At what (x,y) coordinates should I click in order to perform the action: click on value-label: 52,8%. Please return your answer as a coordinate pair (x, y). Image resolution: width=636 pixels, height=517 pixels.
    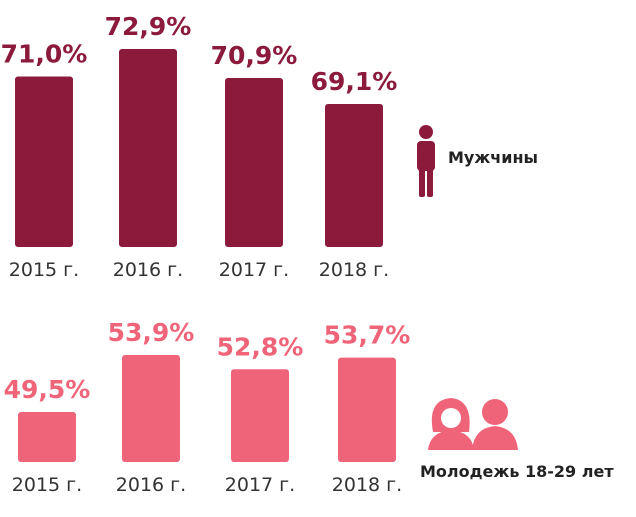
    Looking at the image, I should click on (260, 346).